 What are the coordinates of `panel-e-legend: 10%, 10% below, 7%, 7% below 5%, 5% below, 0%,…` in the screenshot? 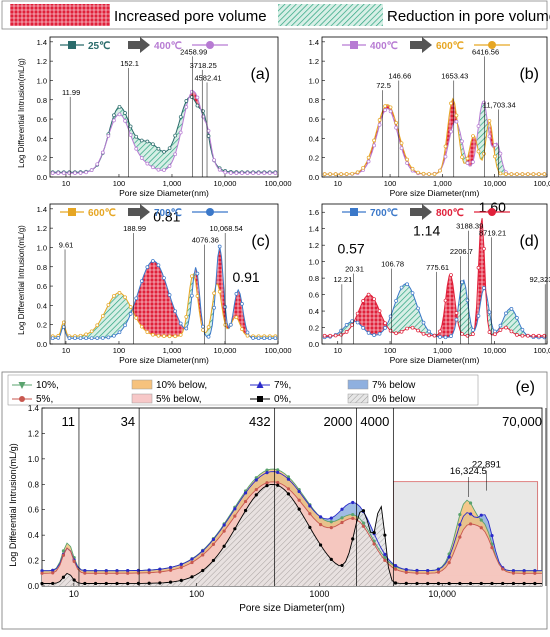 It's located at (243, 390).